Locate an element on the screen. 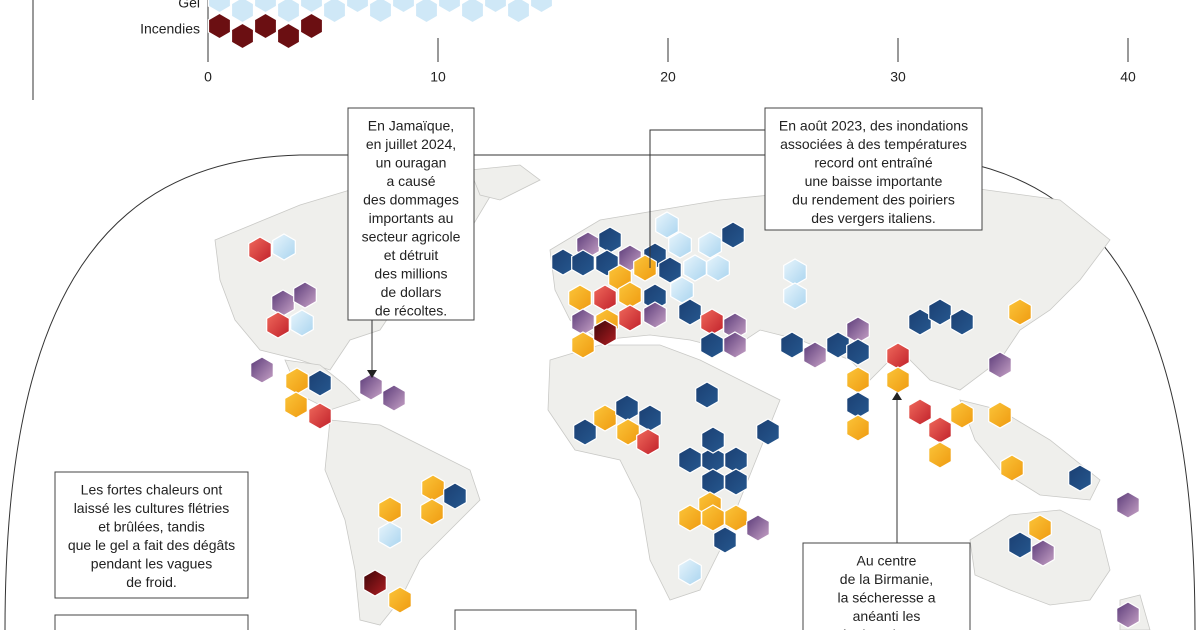  annotation-text: associées à des températures is located at coordinates (873, 144).